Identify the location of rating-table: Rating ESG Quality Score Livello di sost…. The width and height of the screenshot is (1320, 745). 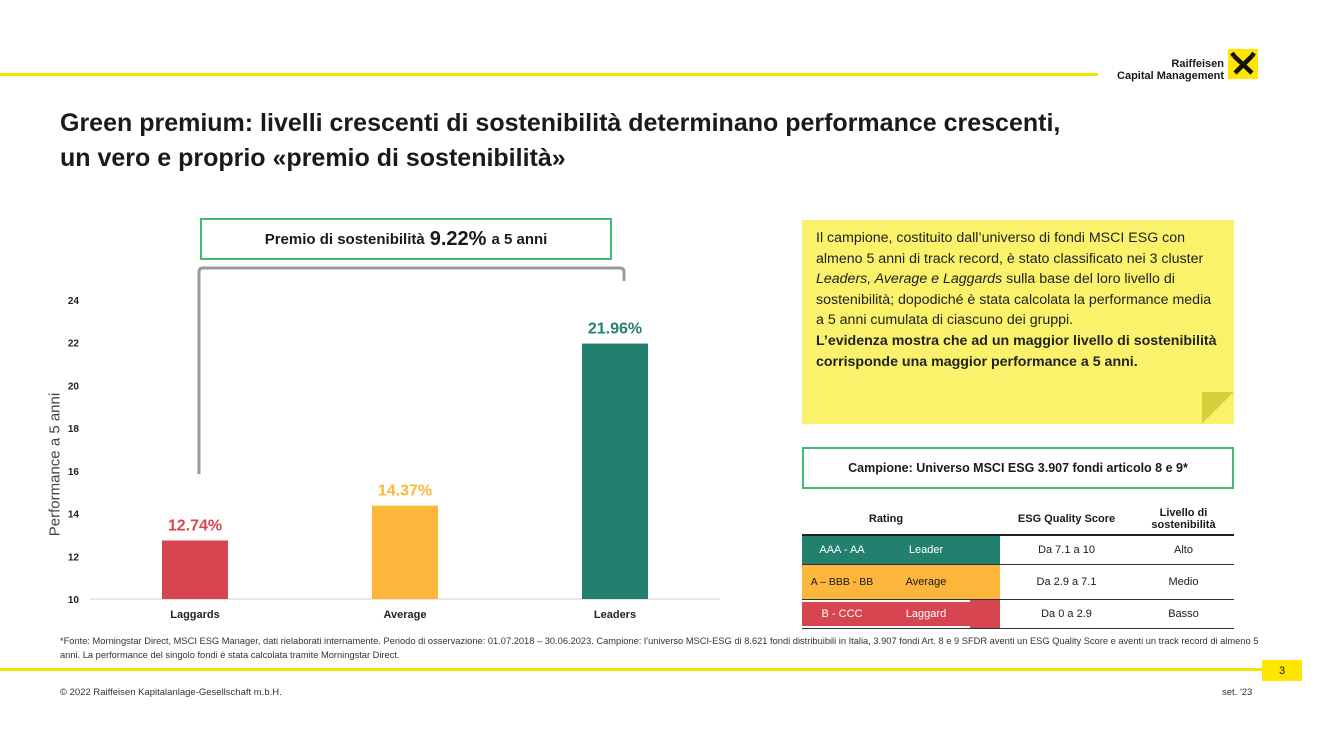
(1018, 566).